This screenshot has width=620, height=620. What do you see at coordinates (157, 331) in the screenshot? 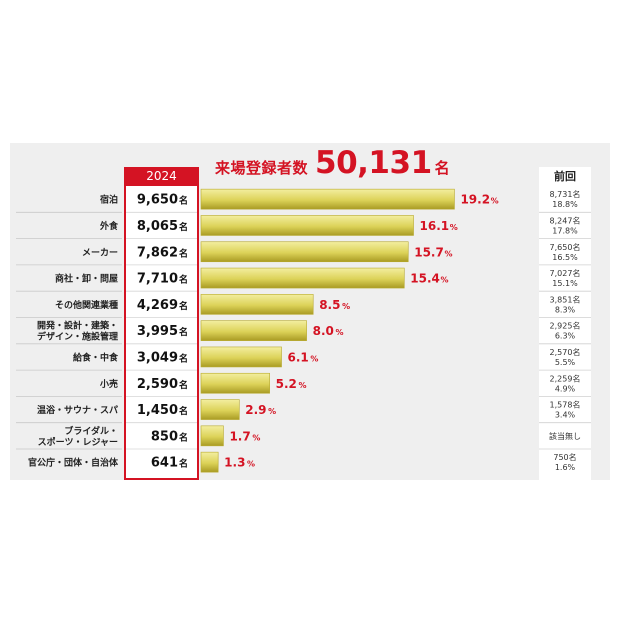
I see `count-label: 3,995` at bounding box center [157, 331].